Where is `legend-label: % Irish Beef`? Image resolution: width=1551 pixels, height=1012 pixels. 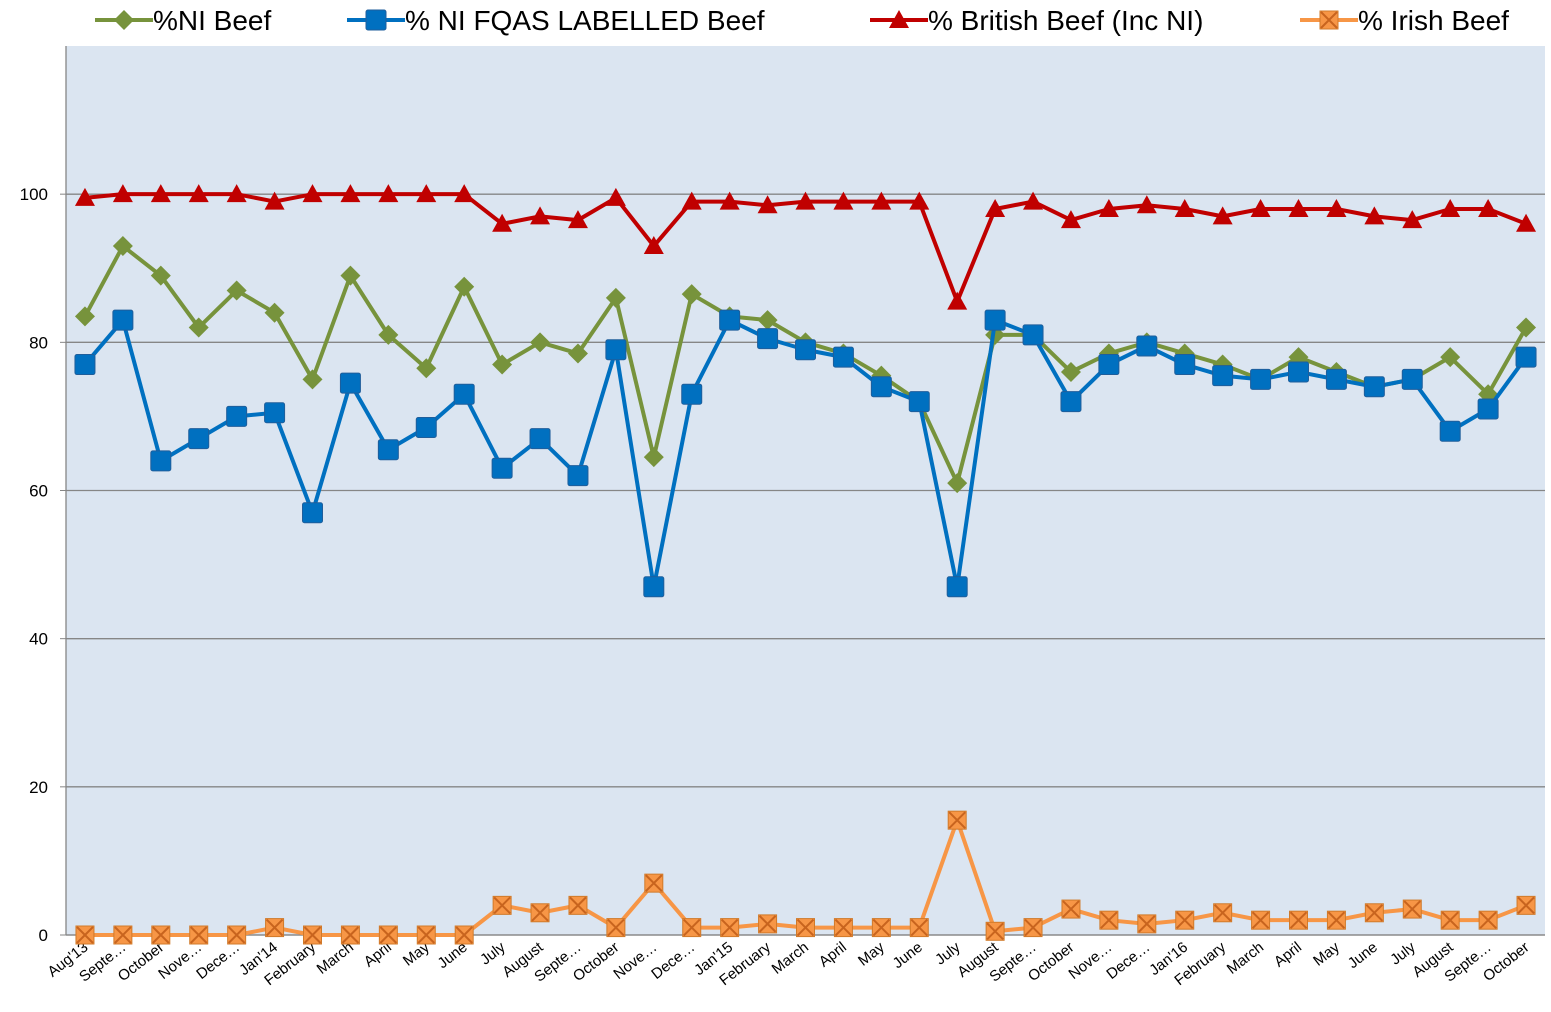
legend-label: % Irish Beef is located at coordinates (1433, 20).